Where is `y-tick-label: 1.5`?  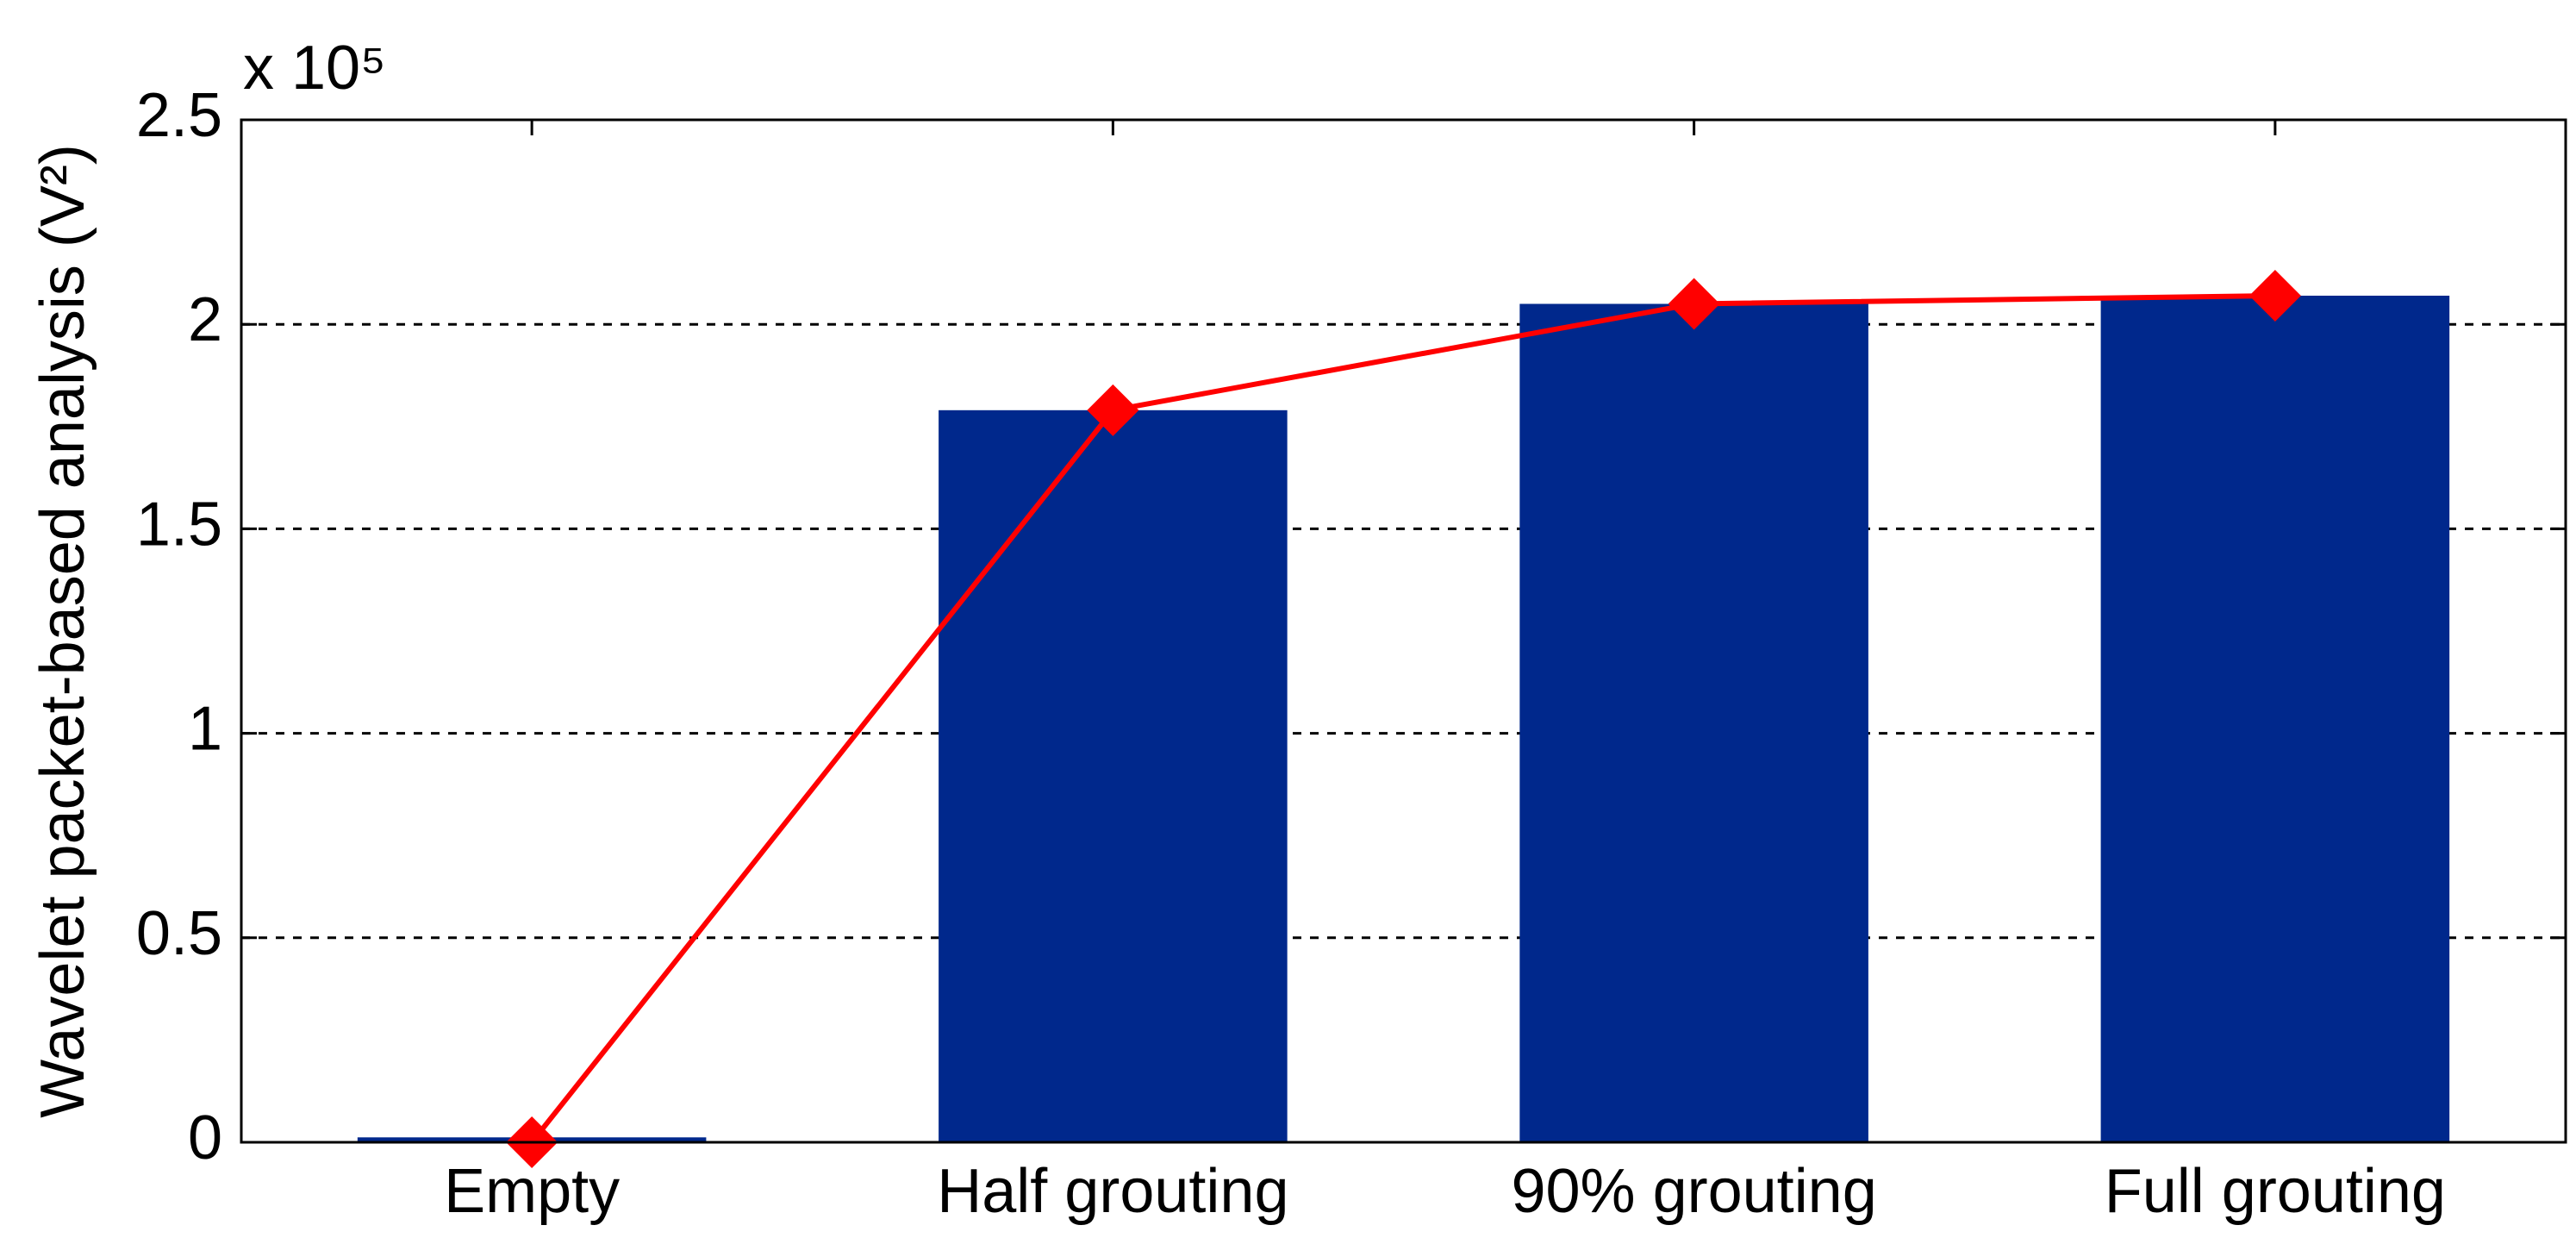
y-tick-label: 1.5 is located at coordinates (179, 524).